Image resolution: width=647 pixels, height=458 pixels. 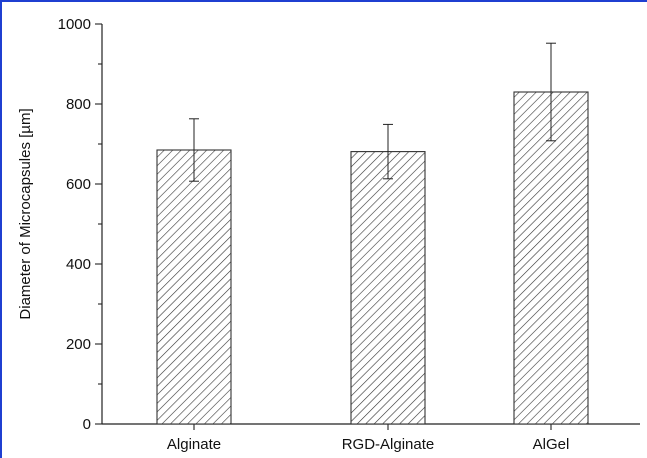 I want to click on y-tick-label: 200, so click(x=78, y=344).